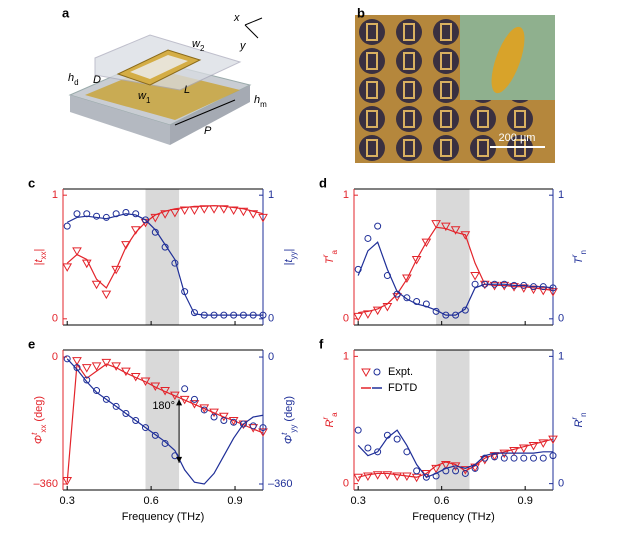 The image size is (629, 533). Describe the element at coordinates (163, 406) in the screenshot. I see `annotation-text: 180°` at that location.